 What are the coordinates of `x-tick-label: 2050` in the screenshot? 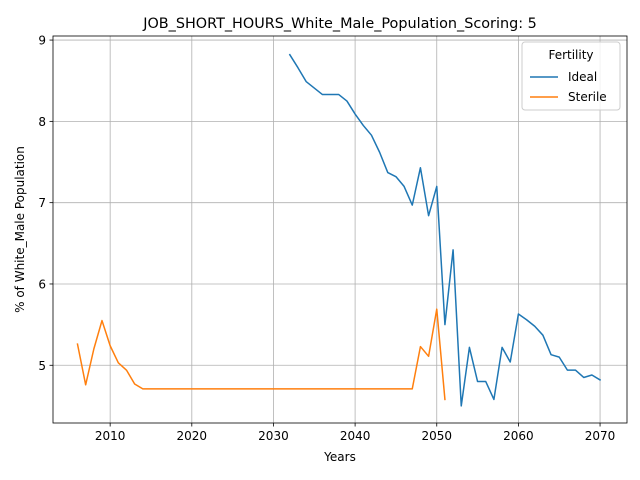 It's located at (436, 436).